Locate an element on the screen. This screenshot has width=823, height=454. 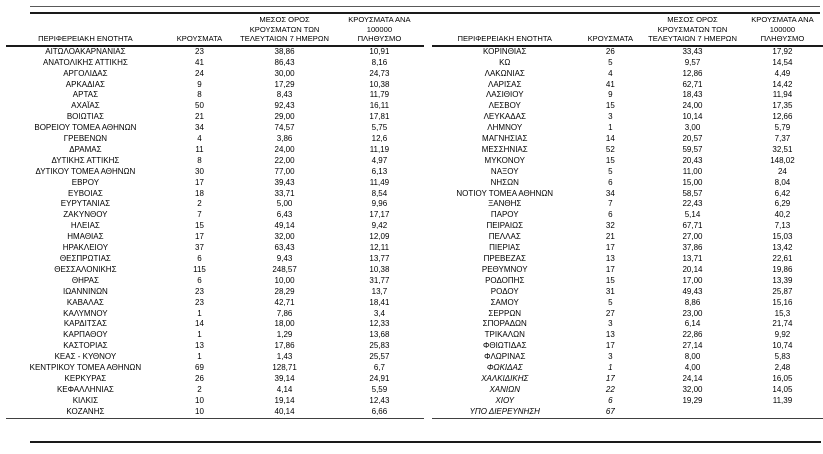
cell-region: ΝΟΤΙΟΥ ΤΟΜΕΑ ΑΘΗΝΩΝ is located at coordinates (505, 193).